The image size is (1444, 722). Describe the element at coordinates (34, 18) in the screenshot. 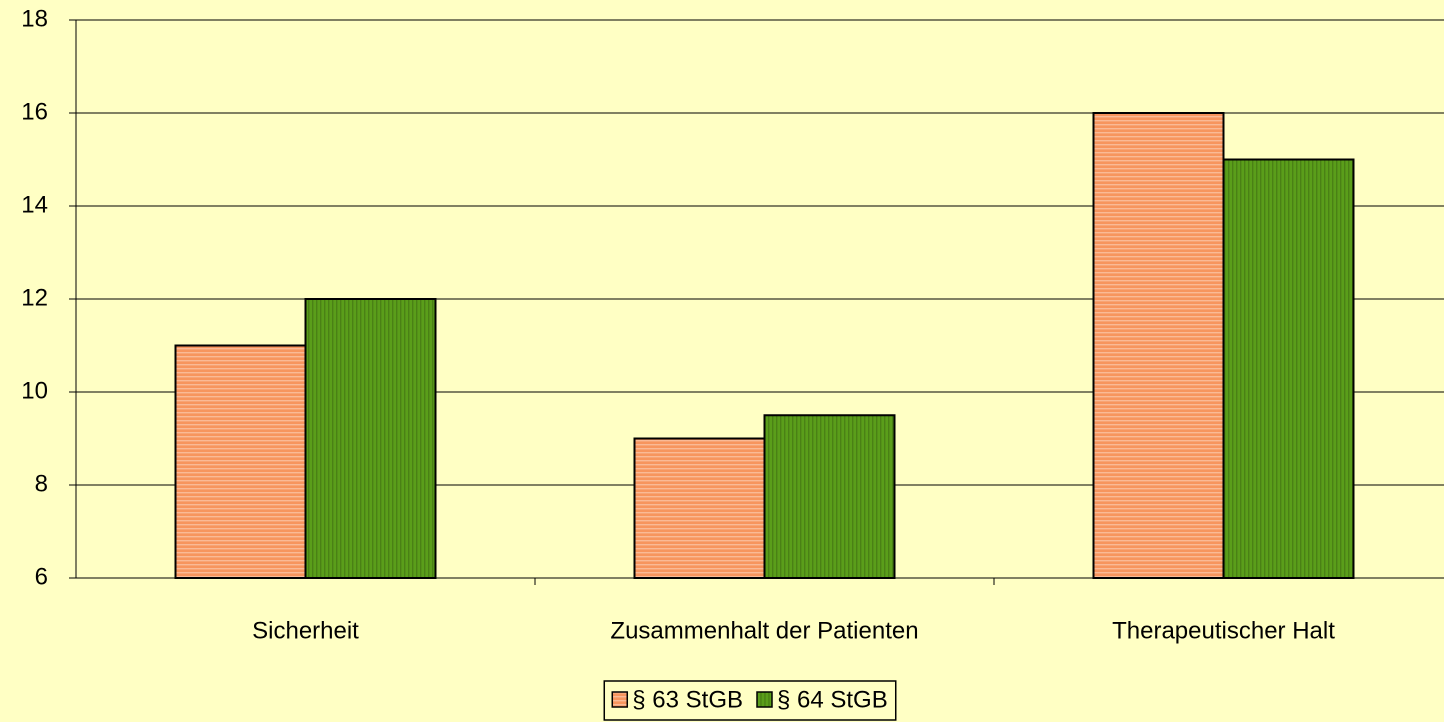

I see `y-tick-label: 18` at that location.